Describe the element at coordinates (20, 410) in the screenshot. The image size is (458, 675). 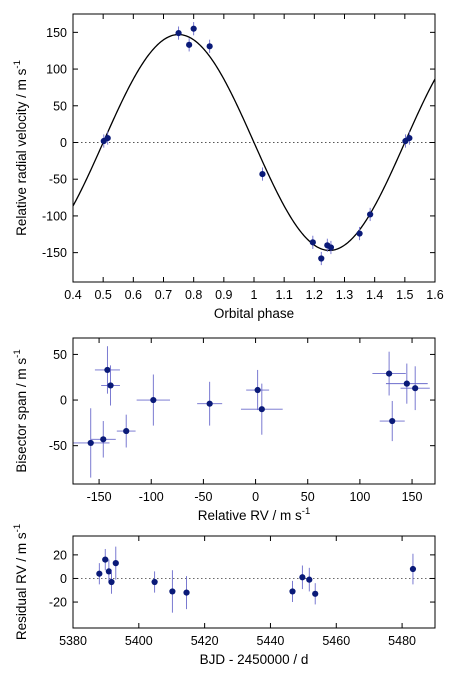
I see `y-axis-label: Bisector span / m s-1` at that location.